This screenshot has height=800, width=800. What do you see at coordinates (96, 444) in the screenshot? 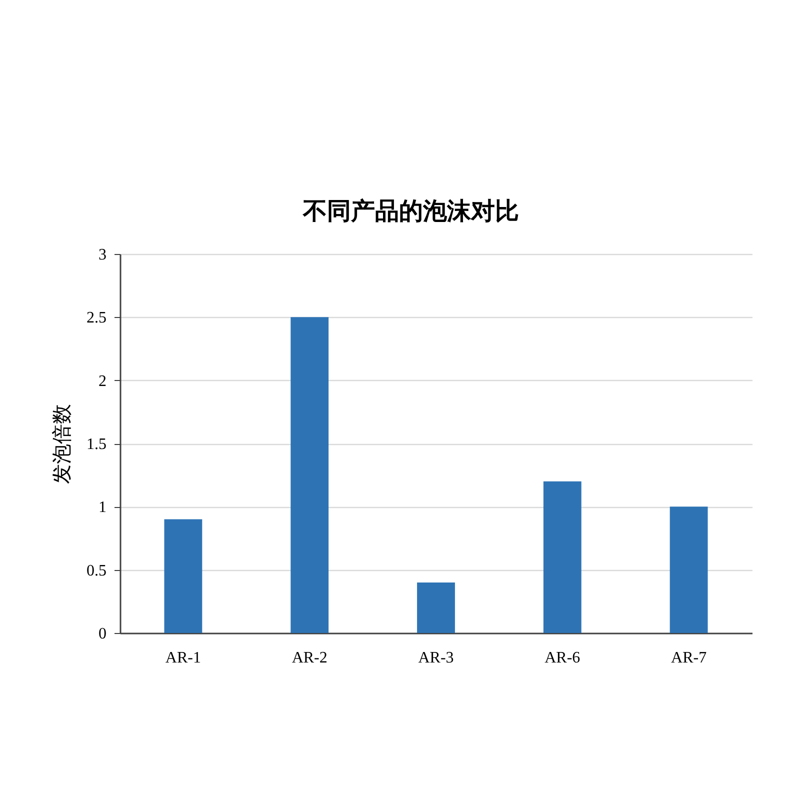
I see `y-tick-label: 1.5` at bounding box center [96, 444].